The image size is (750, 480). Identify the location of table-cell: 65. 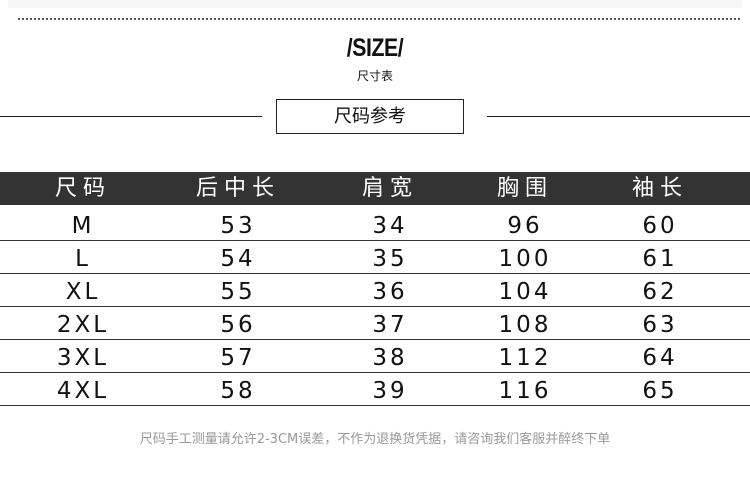
(660, 391).